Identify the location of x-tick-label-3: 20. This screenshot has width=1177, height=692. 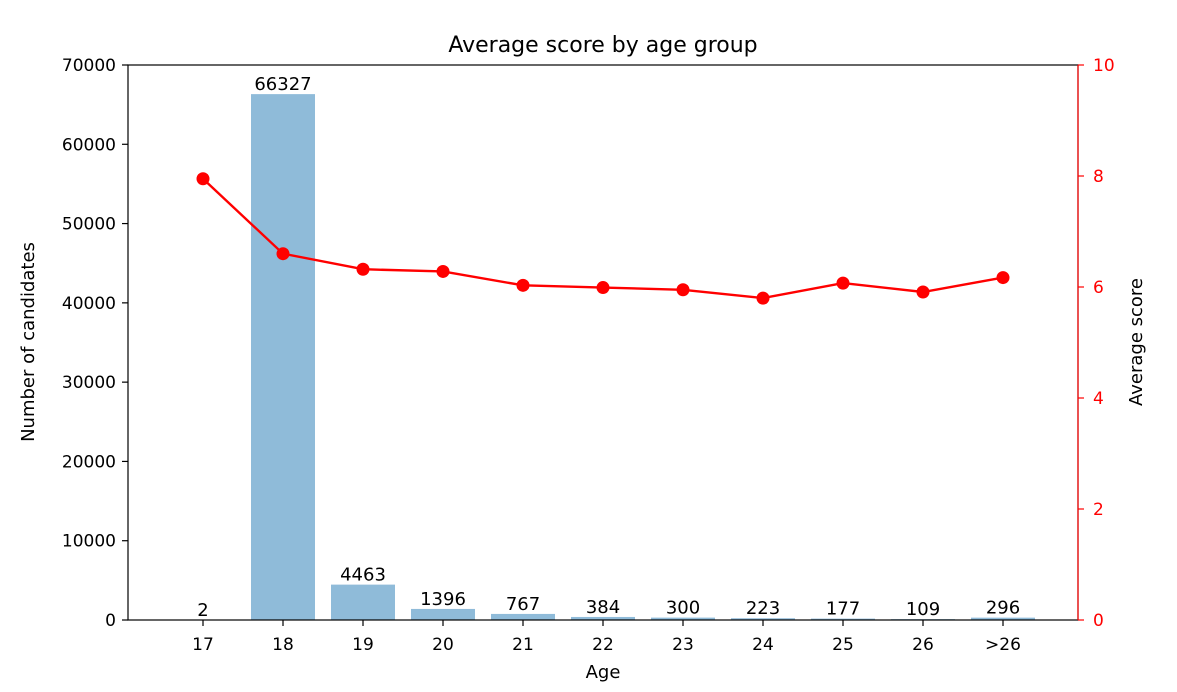
(443, 645).